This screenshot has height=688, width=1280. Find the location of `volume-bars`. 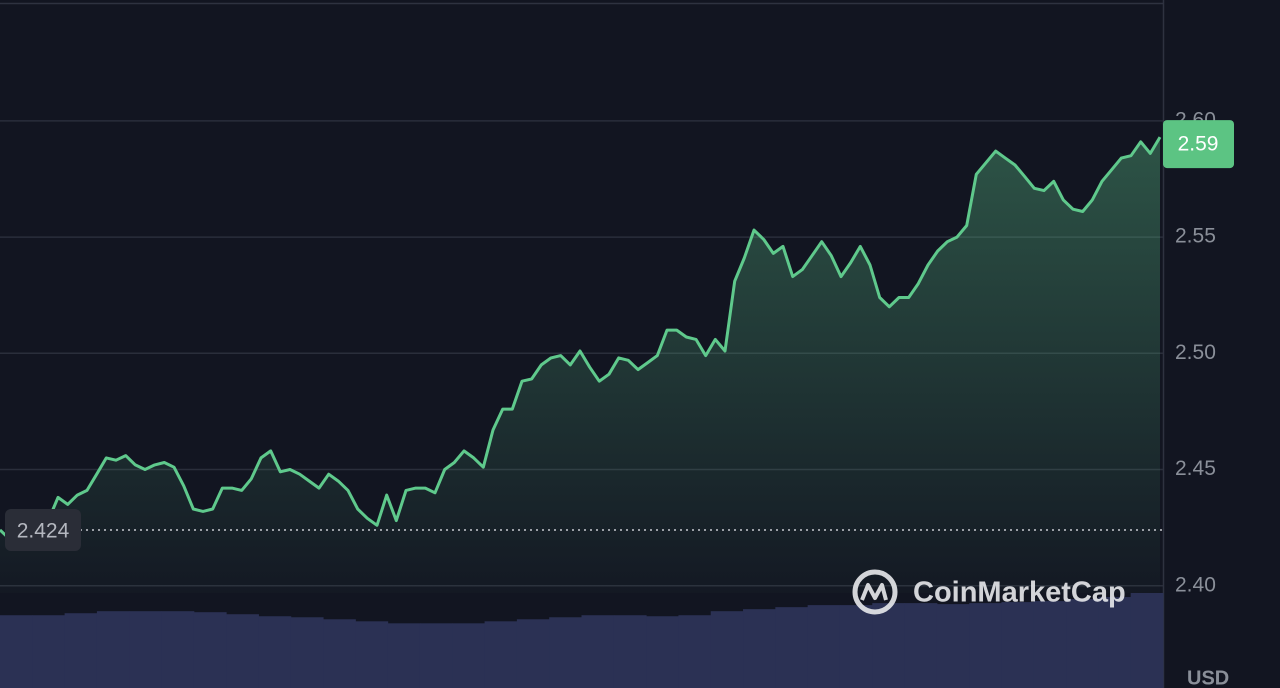

volume-bars is located at coordinates (582, 640).